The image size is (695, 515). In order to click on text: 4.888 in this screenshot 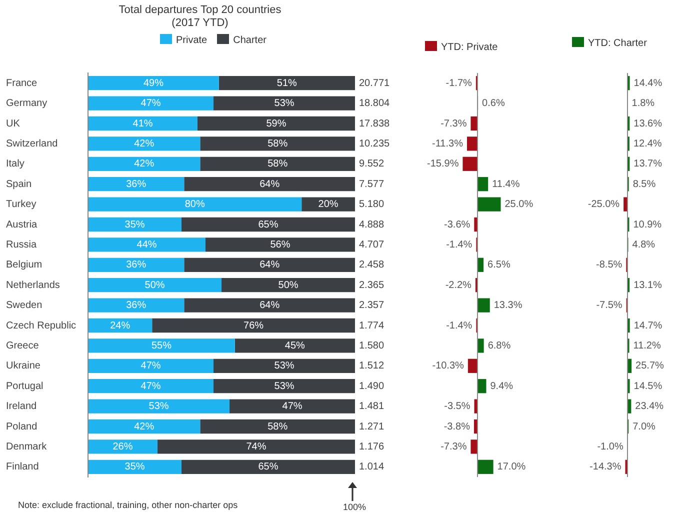, I will do `click(371, 224)`.